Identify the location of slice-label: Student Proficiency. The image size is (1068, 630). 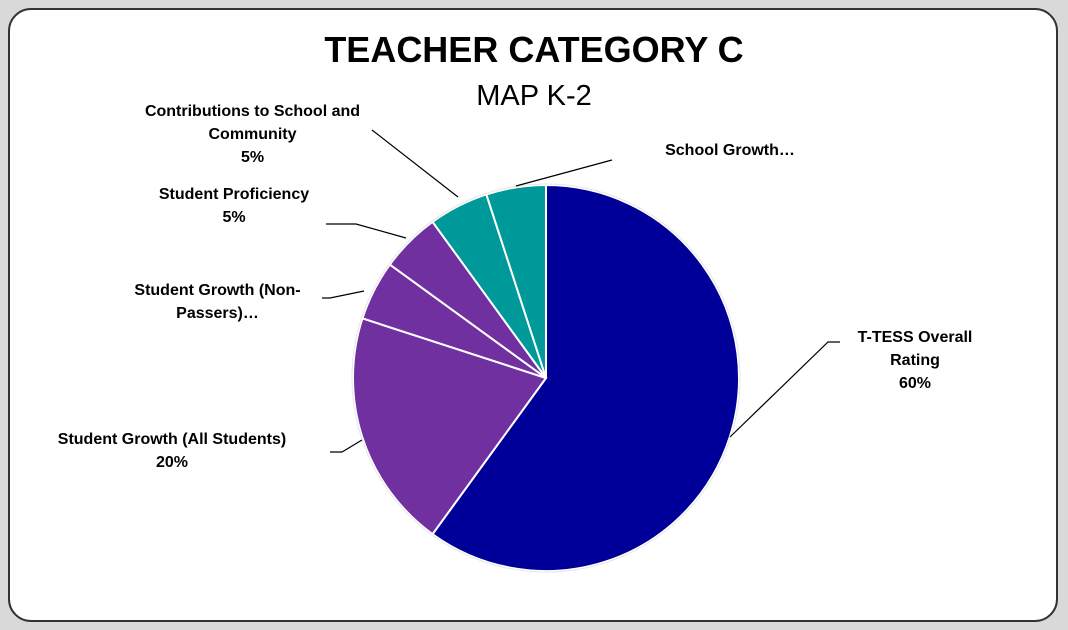
(234, 194).